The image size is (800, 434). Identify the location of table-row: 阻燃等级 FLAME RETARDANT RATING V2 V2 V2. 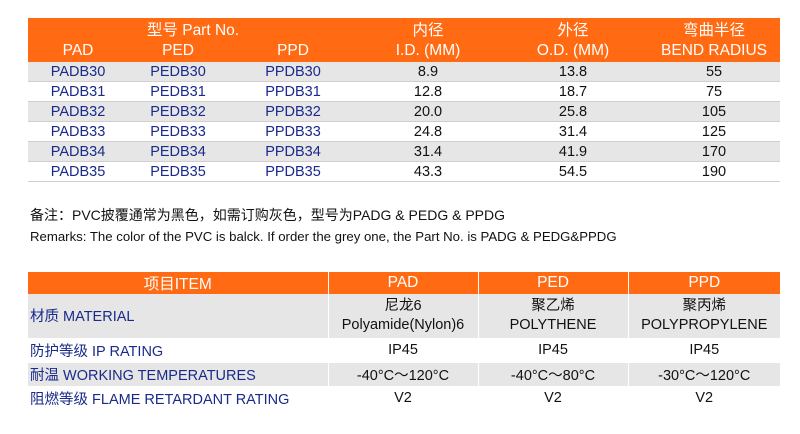
(404, 398).